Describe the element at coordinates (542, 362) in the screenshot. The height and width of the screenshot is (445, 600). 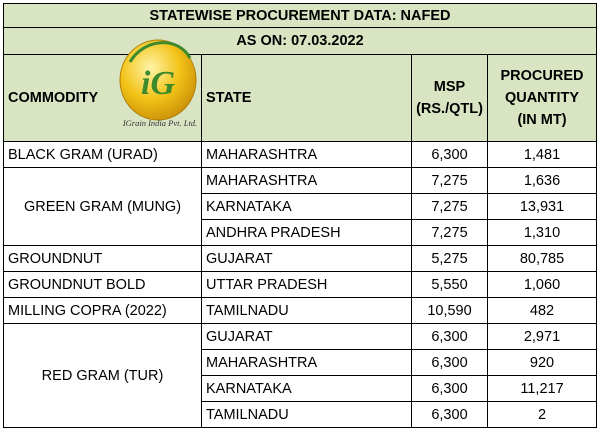
I see `quantity-cell: 920` at that location.